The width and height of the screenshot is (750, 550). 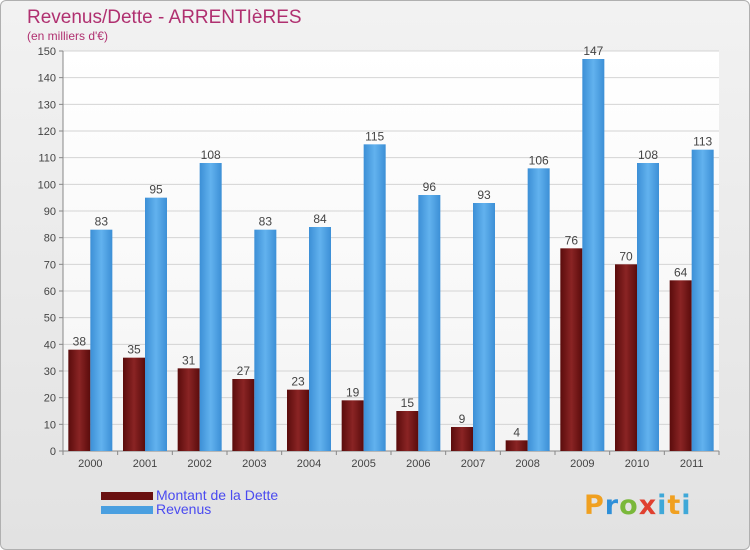 What do you see at coordinates (430, 187) in the screenshot?
I see `data-label-revenus: 96` at bounding box center [430, 187].